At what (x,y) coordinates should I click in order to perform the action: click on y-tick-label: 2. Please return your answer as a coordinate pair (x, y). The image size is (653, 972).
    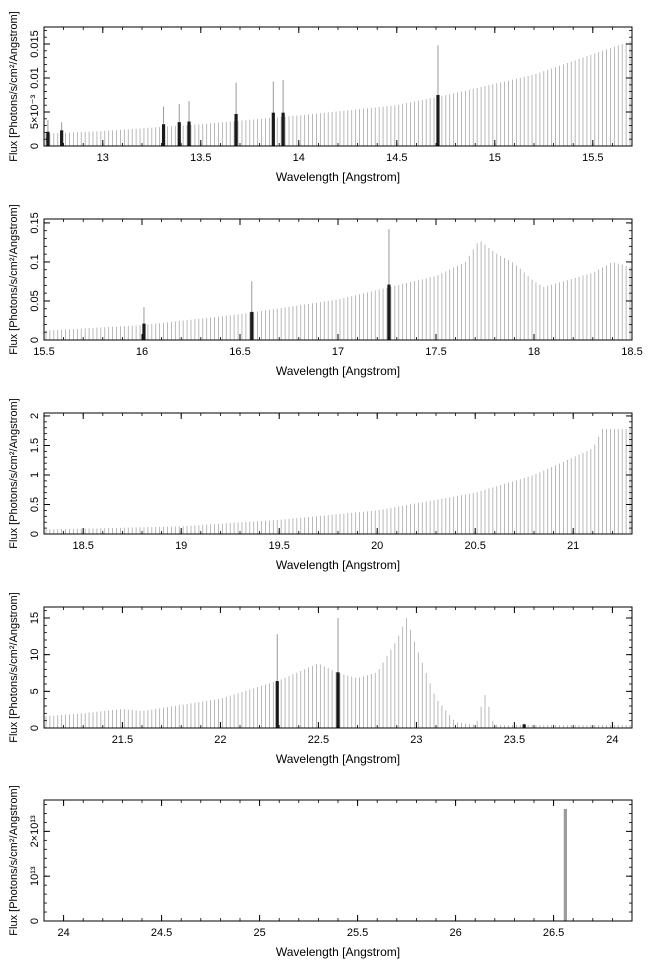
    Looking at the image, I should click on (35, 416).